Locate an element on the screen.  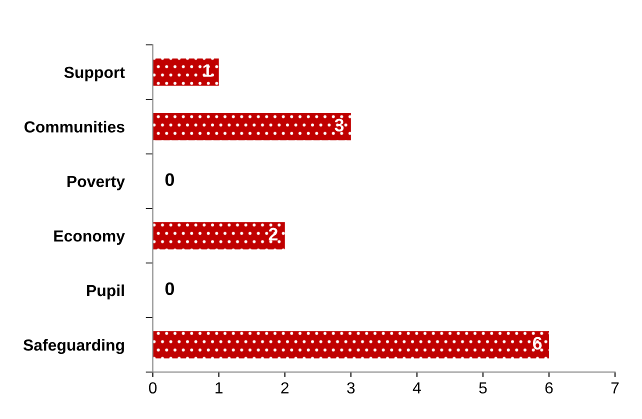
y-tick-label: Pupil is located at coordinates (105, 292).